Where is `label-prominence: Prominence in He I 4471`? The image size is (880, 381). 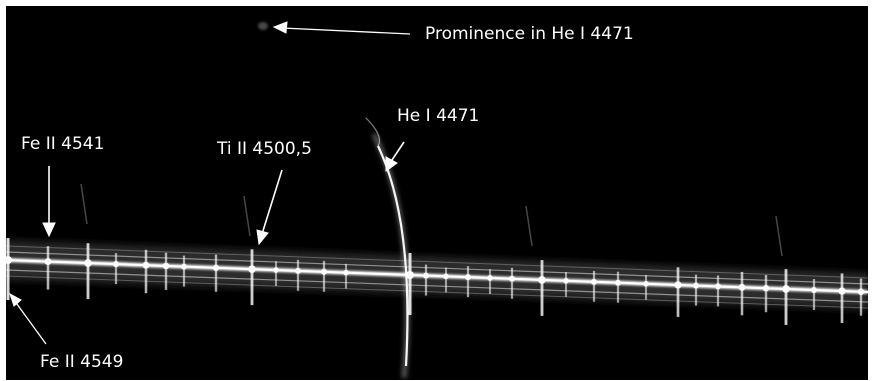
label-prominence: Prominence in He I 4471 is located at coordinates (529, 34).